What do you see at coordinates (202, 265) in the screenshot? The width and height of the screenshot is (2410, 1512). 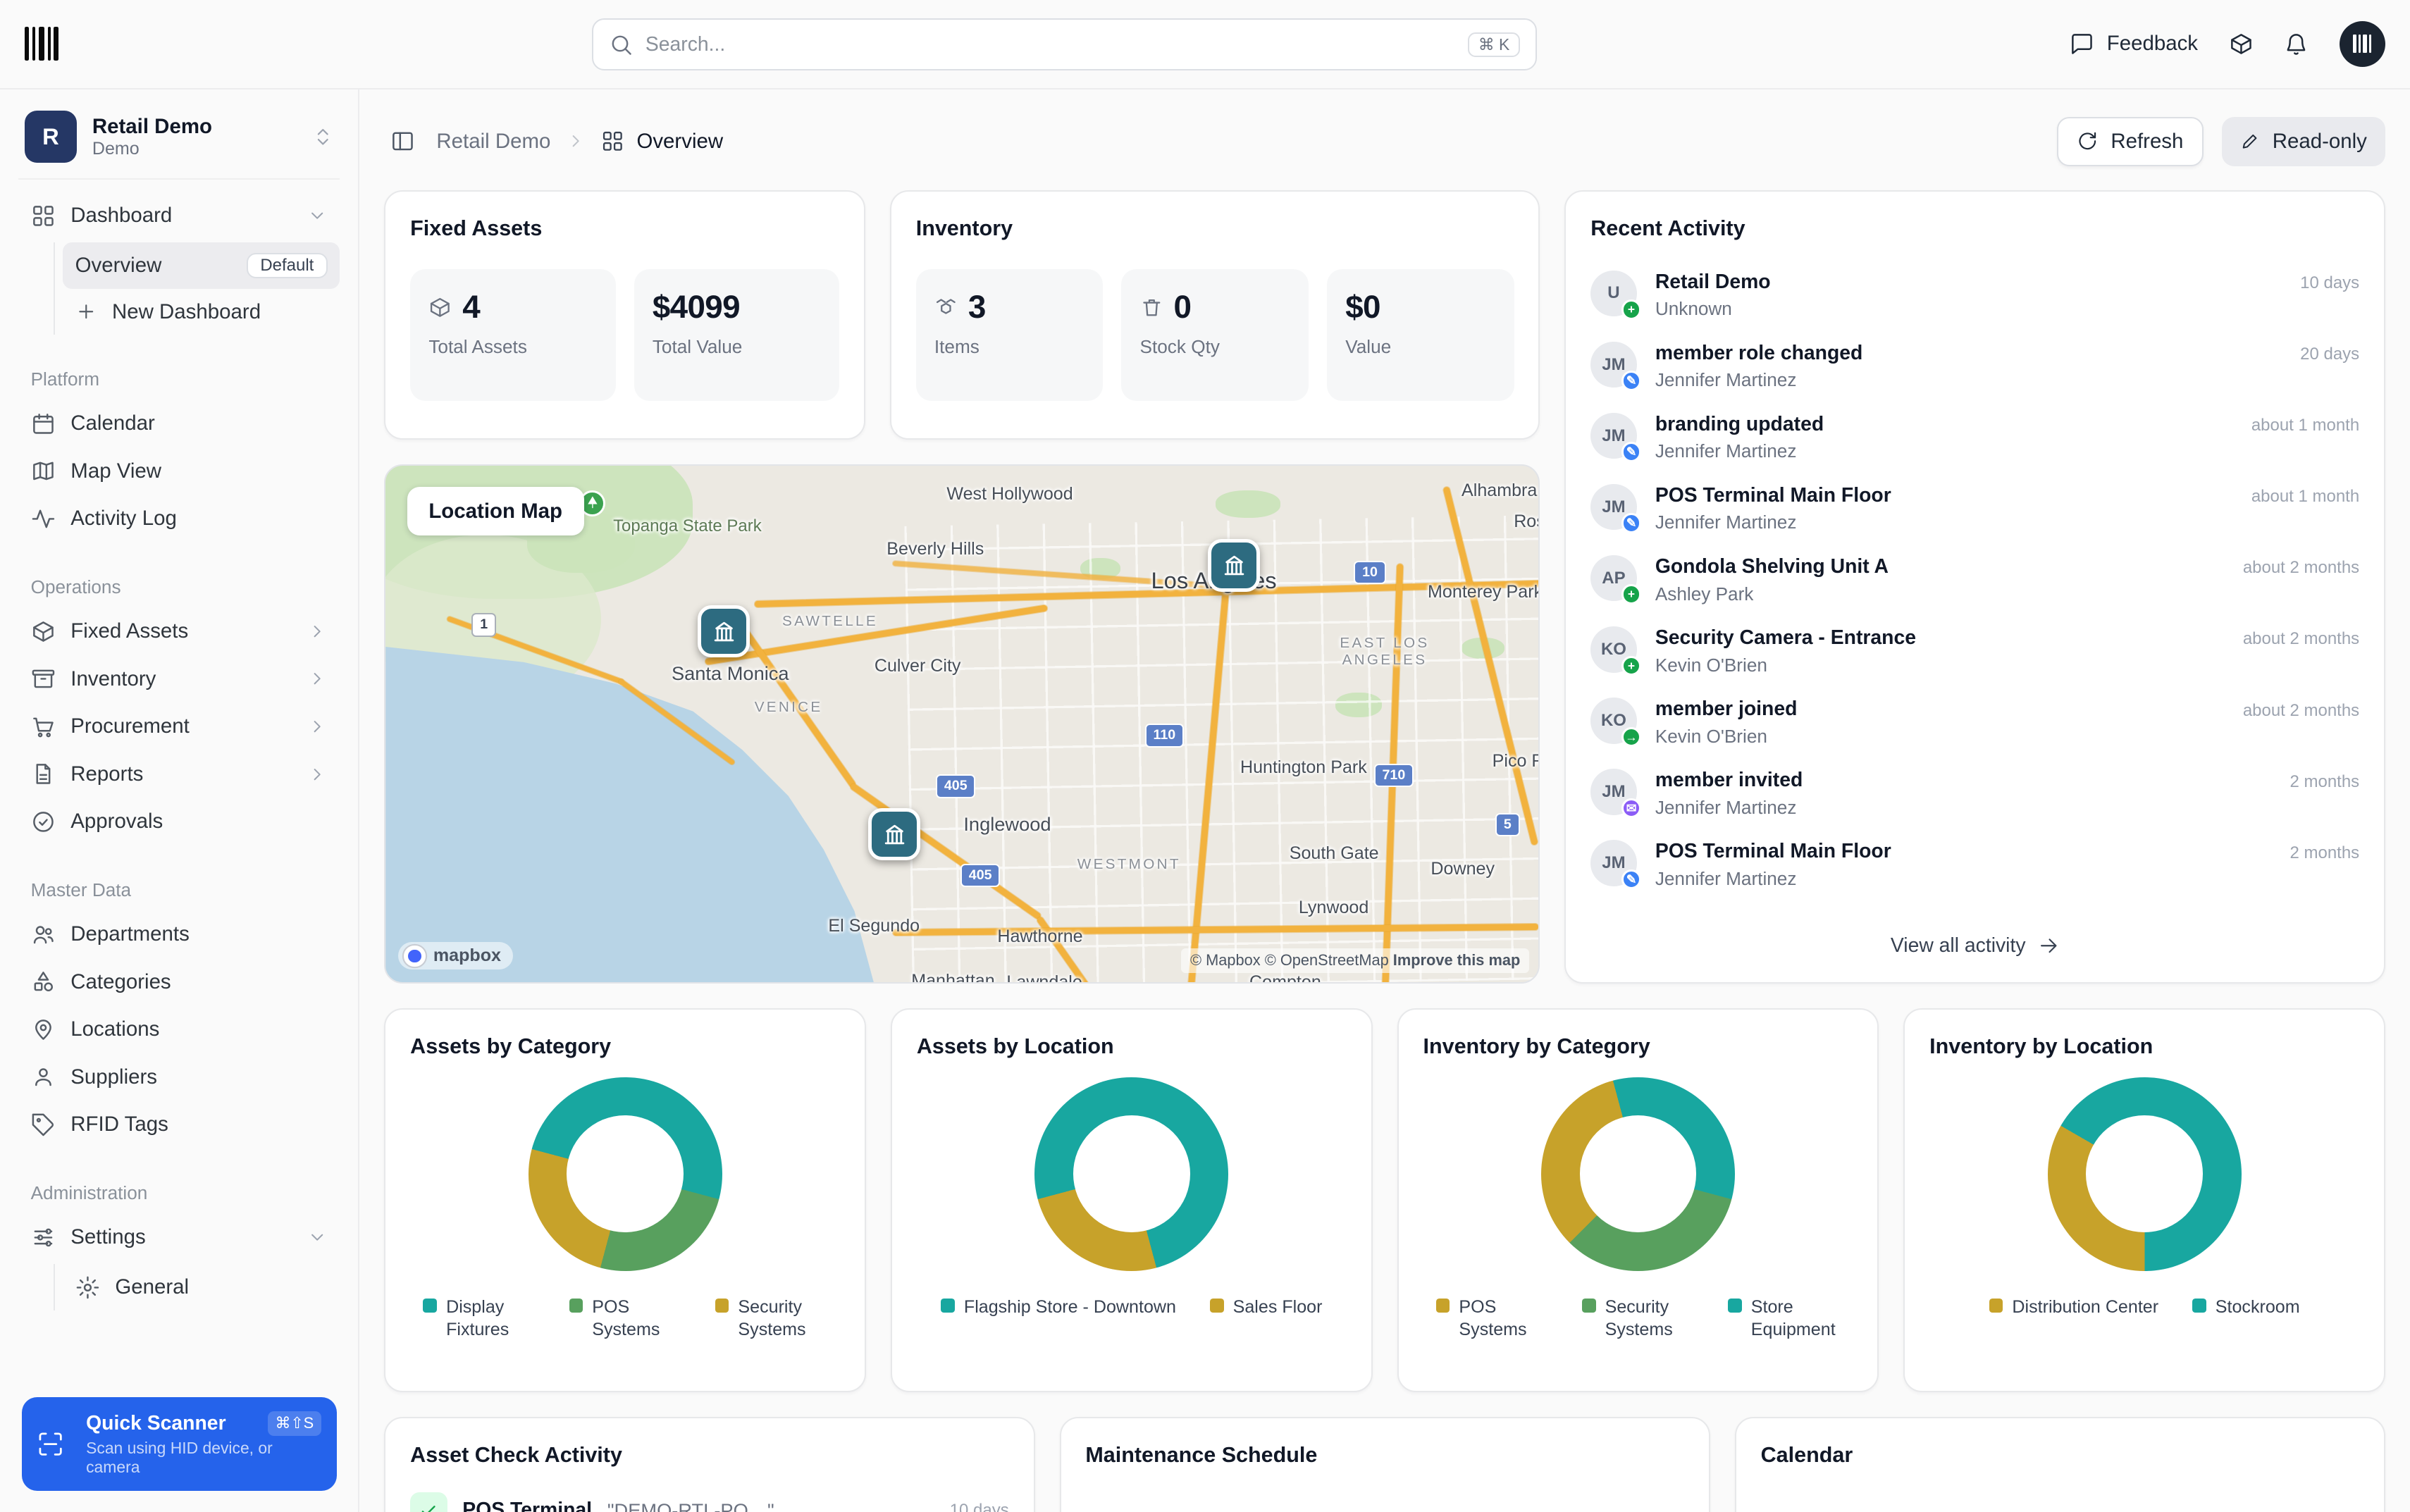 I see `sidebar-item-overview: Overview Default` at bounding box center [202, 265].